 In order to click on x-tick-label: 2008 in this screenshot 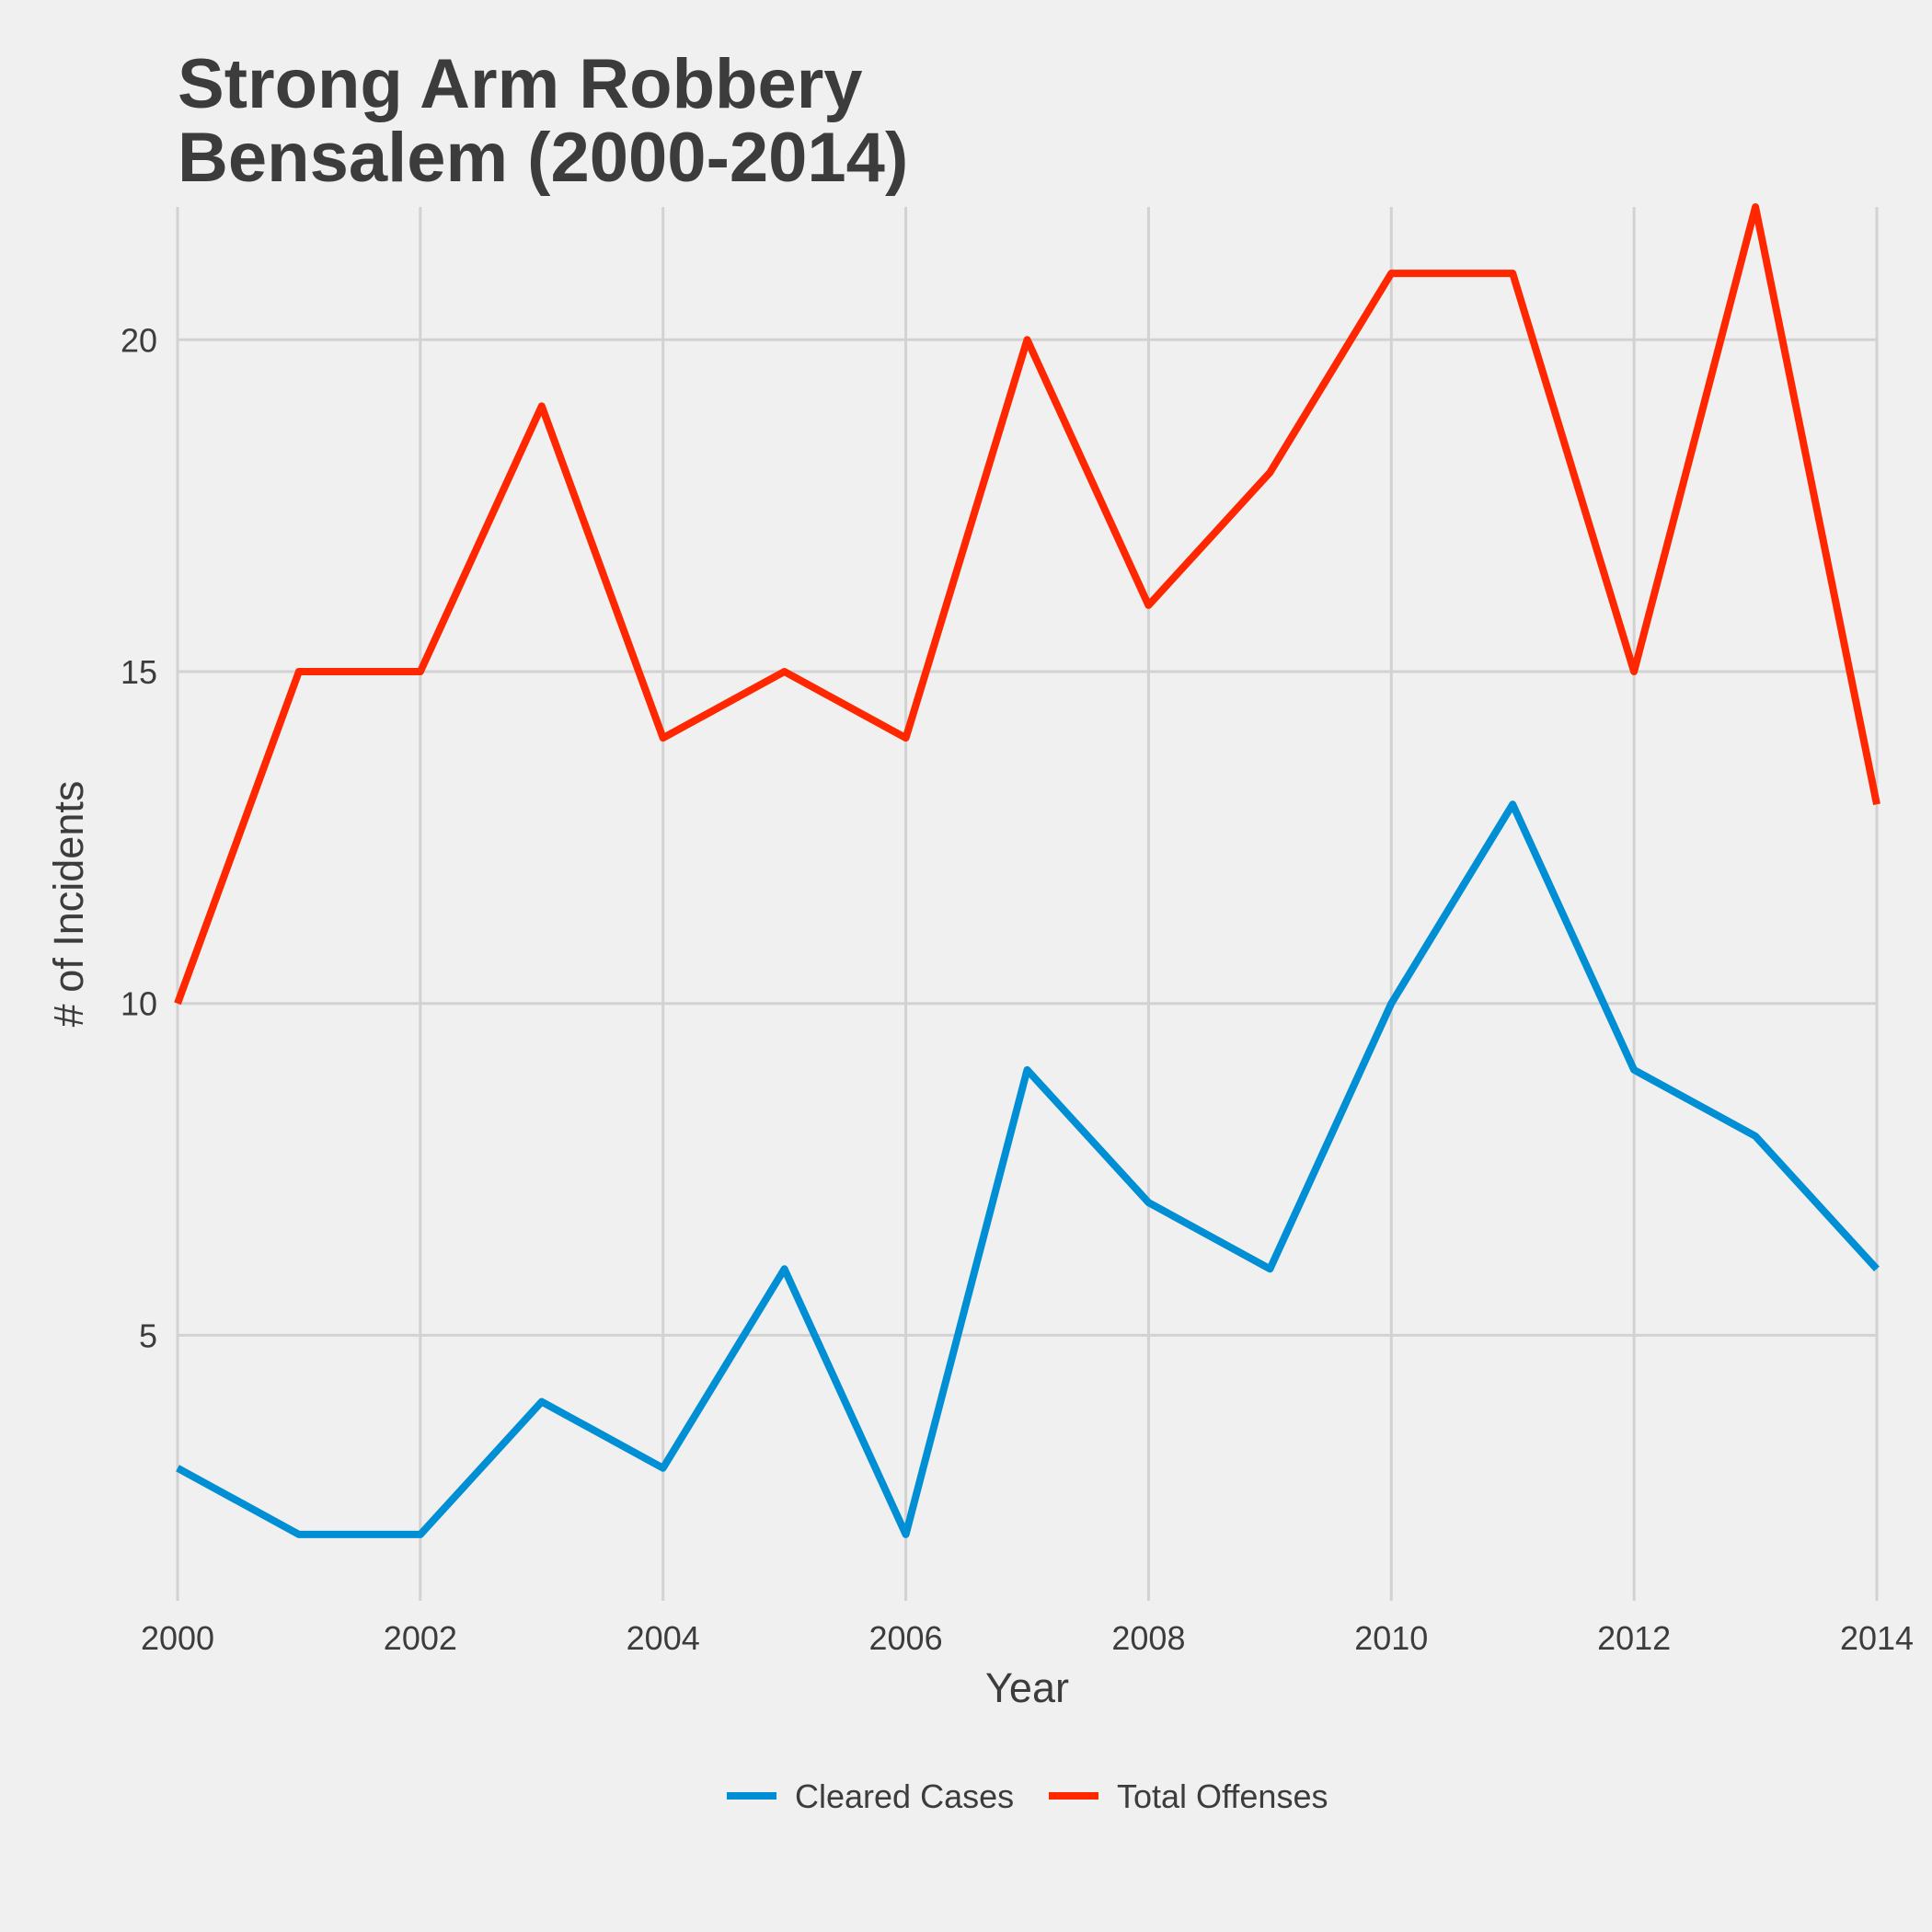, I will do `click(1148, 1638)`.